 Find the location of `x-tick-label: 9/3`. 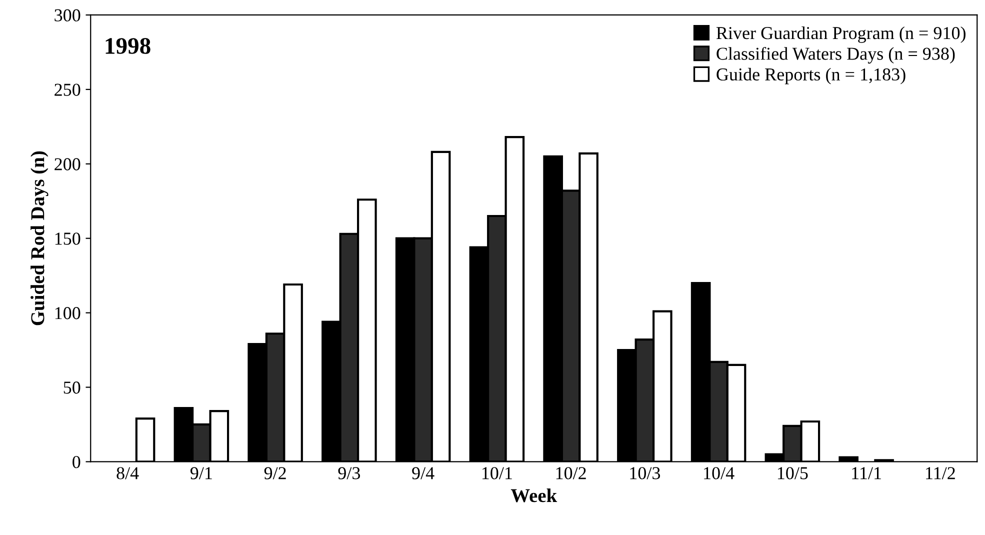

x-tick-label: 9/3 is located at coordinates (349, 473).